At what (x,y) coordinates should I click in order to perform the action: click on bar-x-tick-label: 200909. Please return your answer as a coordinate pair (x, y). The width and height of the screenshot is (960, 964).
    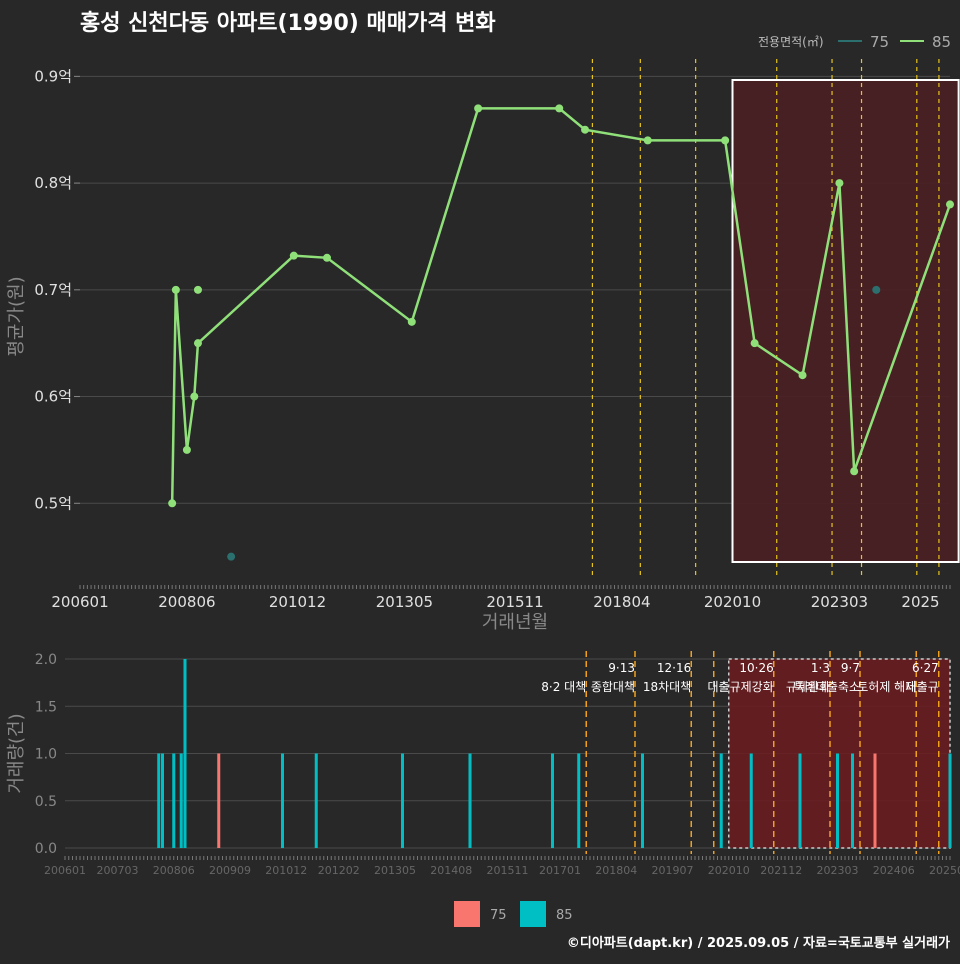
    Looking at the image, I should click on (230, 870).